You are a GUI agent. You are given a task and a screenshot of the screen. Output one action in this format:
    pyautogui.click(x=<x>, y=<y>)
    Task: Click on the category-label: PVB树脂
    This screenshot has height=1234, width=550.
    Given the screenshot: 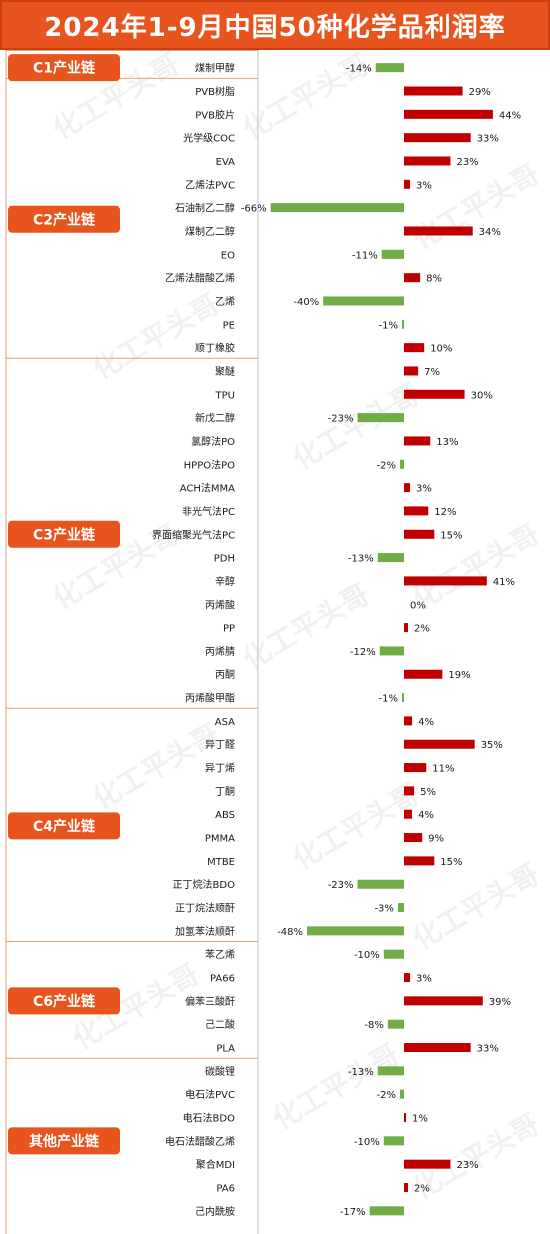 What is the action you would take?
    pyautogui.click(x=215, y=91)
    